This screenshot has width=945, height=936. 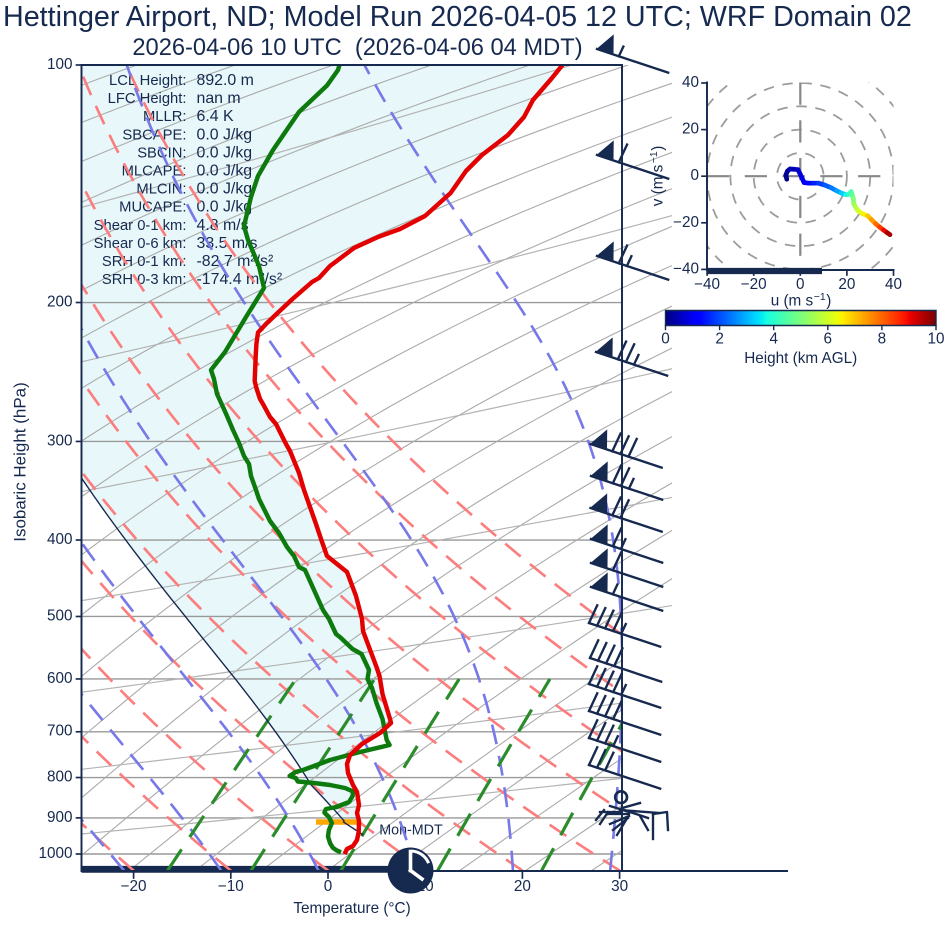 I want to click on svg-text: 700, so click(x=60, y=731).